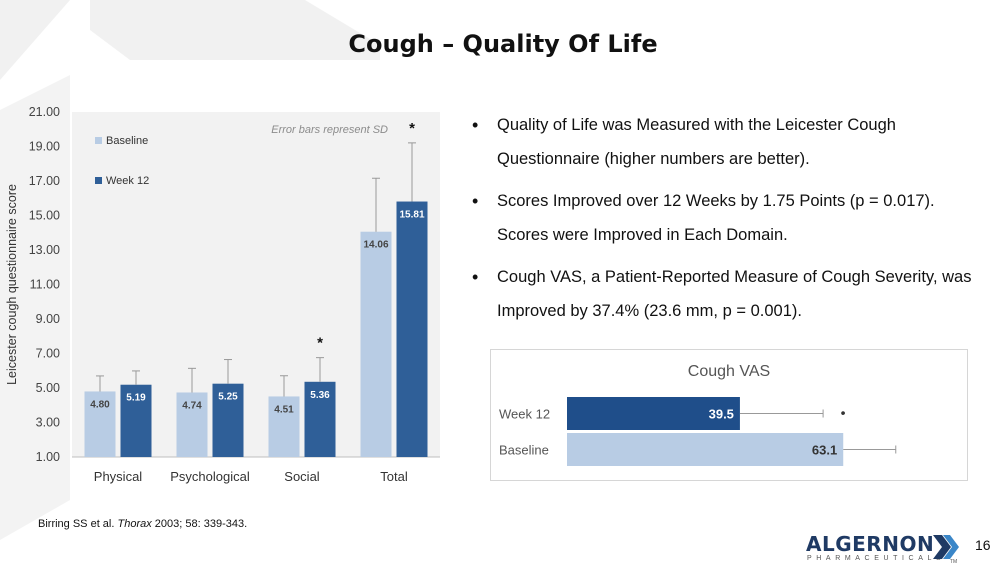 The image size is (1000, 573). Describe the element at coordinates (946, 549) in the screenshot. I see `chevron-logo-icon: TM` at that location.